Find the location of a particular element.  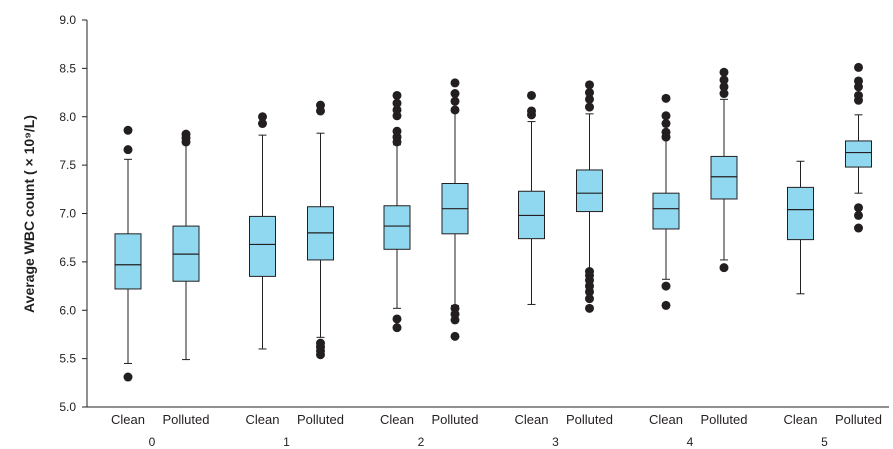

x-group-label: 4 is located at coordinates (690, 442).